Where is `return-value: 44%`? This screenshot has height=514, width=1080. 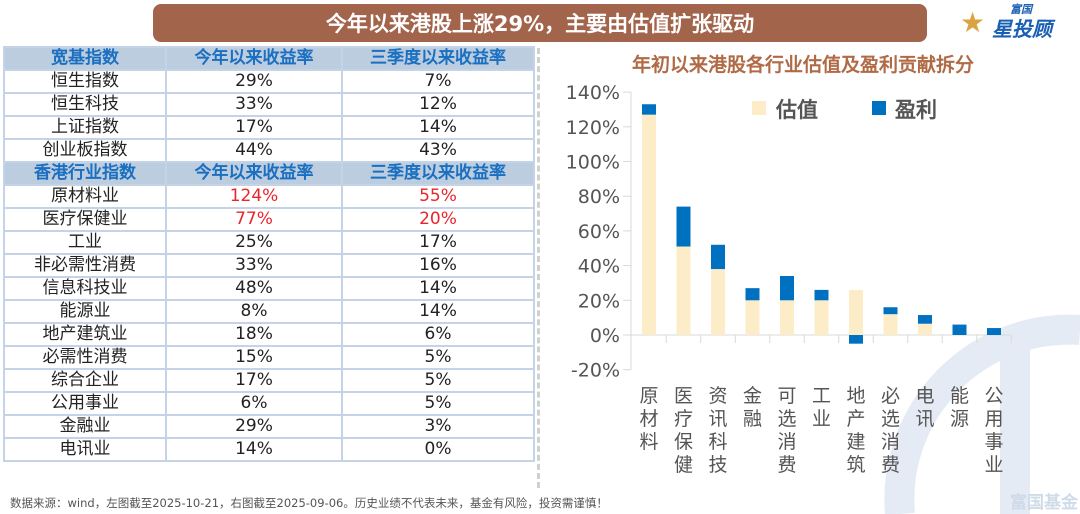
return-value: 44% is located at coordinates (254, 150).